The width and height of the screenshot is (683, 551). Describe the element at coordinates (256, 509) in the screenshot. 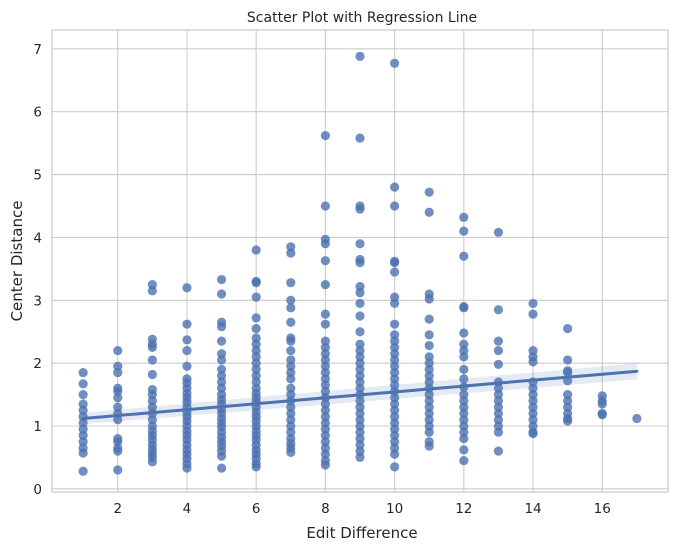

I see `x-tick-label: 6` at that location.